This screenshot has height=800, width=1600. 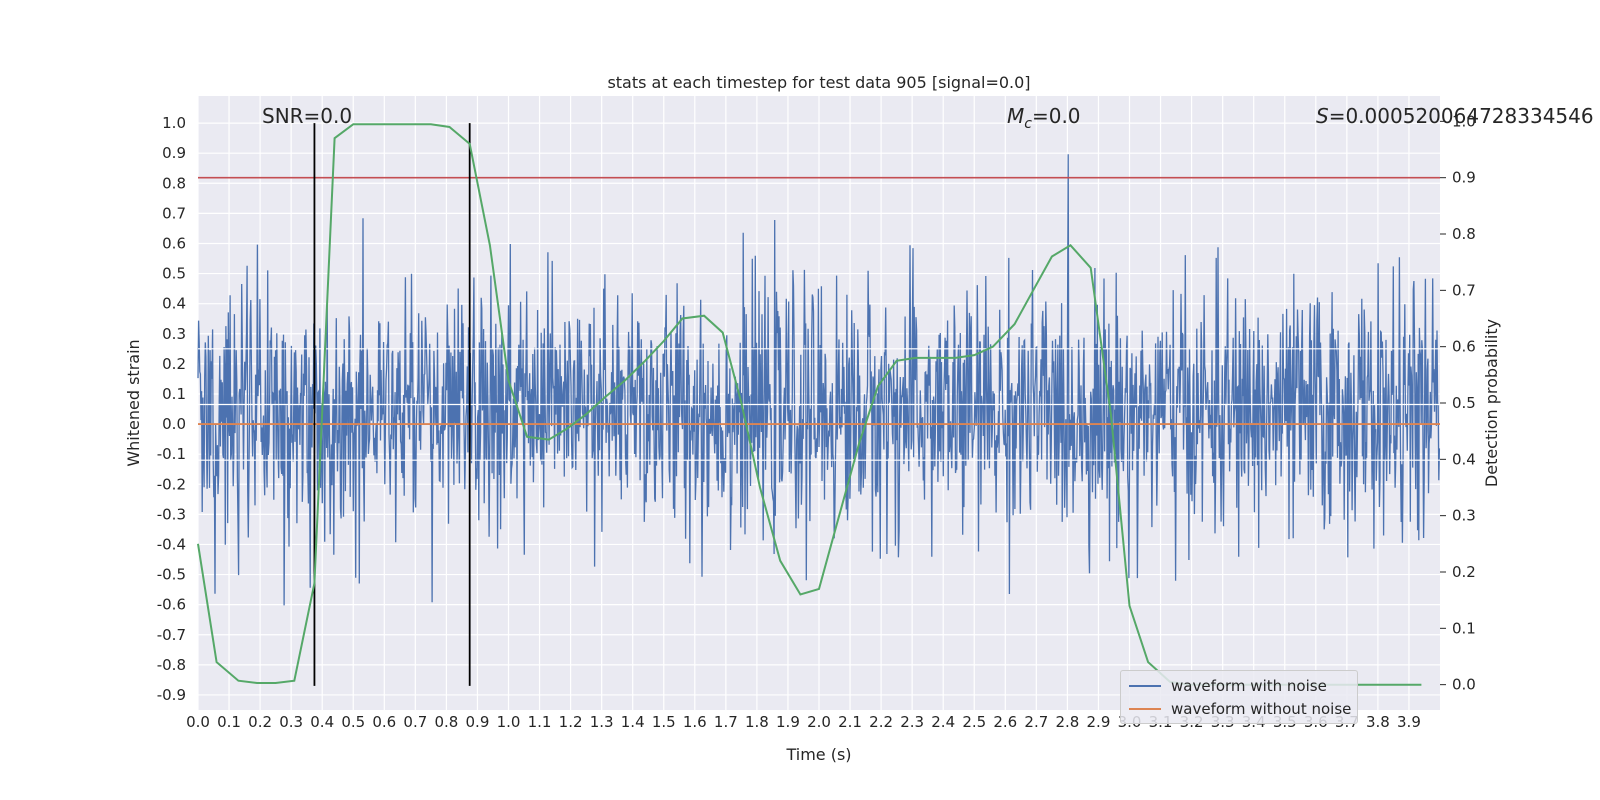 What do you see at coordinates (850, 722) in the screenshot?
I see `x-tick-label: 2.1` at bounding box center [850, 722].